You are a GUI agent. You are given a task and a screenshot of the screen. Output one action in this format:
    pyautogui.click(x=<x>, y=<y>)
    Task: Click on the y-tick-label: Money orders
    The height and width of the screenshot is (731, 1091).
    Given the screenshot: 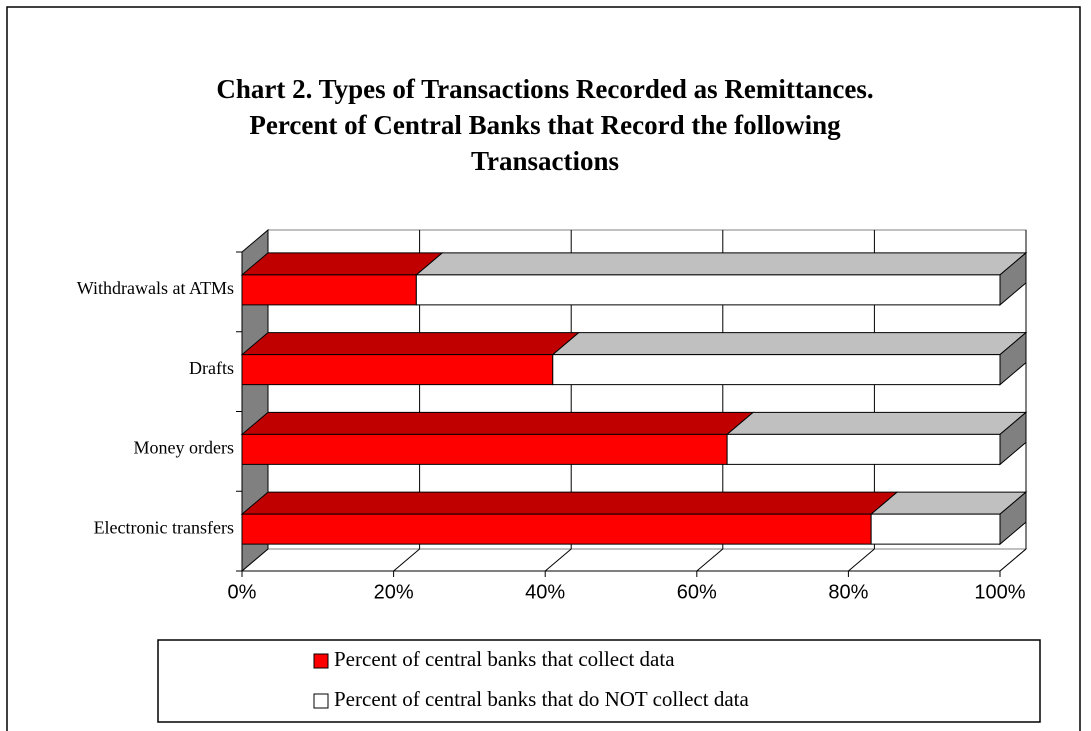 What is the action you would take?
    pyautogui.click(x=184, y=448)
    